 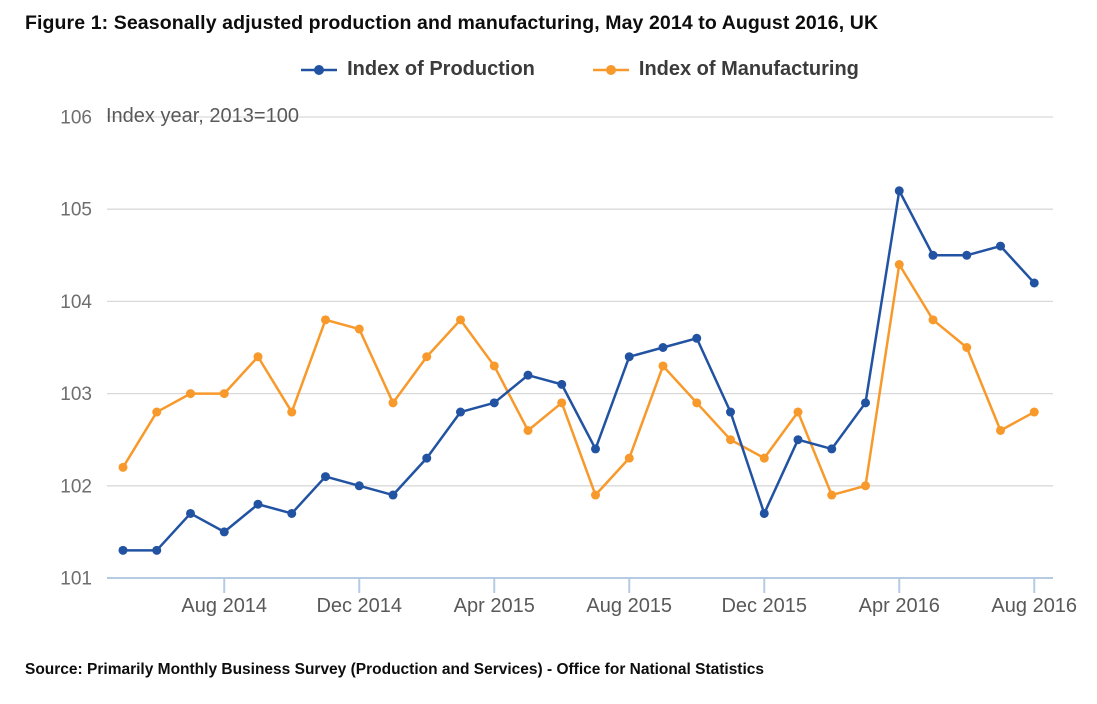 What do you see at coordinates (460, 320) in the screenshot?
I see `manufacturing-data-point-mar-2015` at bounding box center [460, 320].